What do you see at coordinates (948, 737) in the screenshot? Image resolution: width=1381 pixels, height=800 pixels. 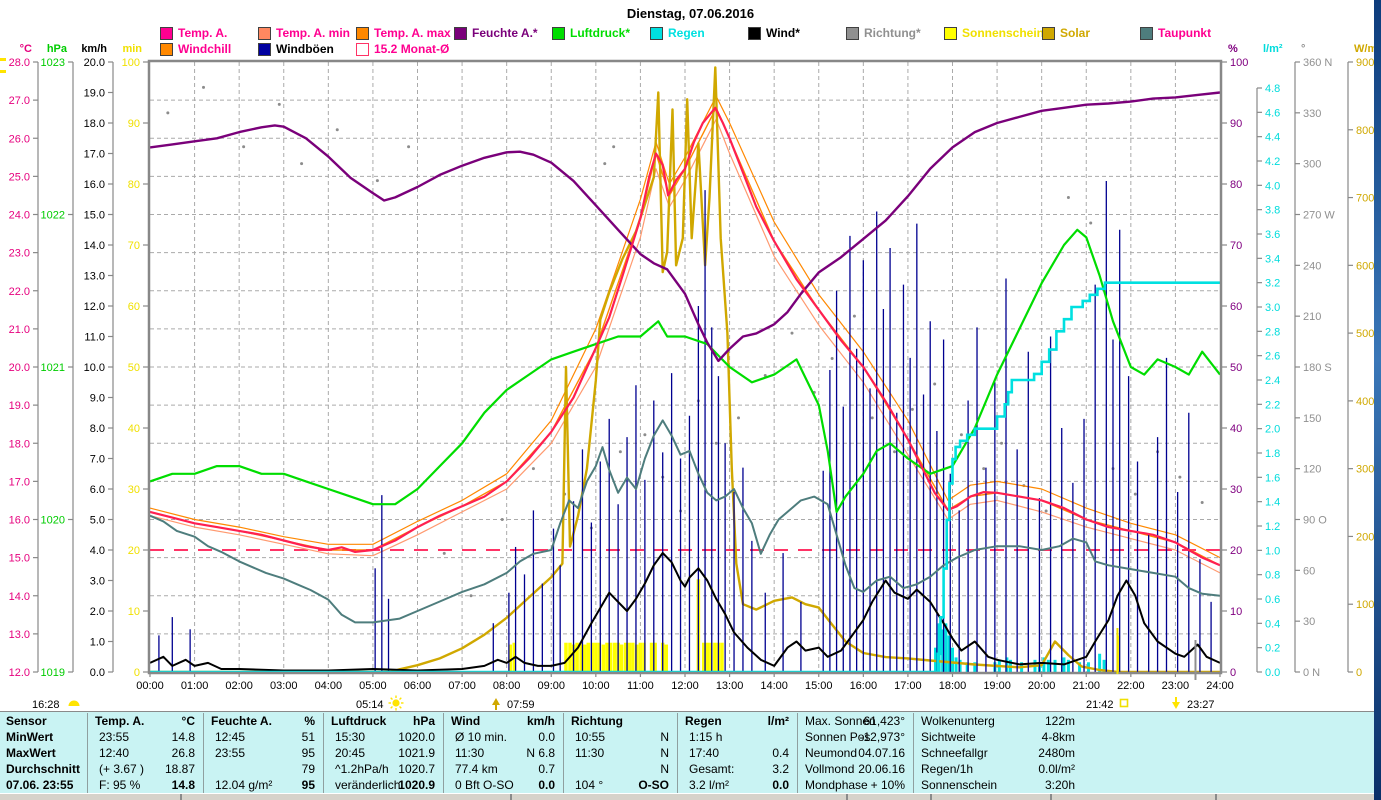 I see `info-label: Sichtweite` at bounding box center [948, 737].